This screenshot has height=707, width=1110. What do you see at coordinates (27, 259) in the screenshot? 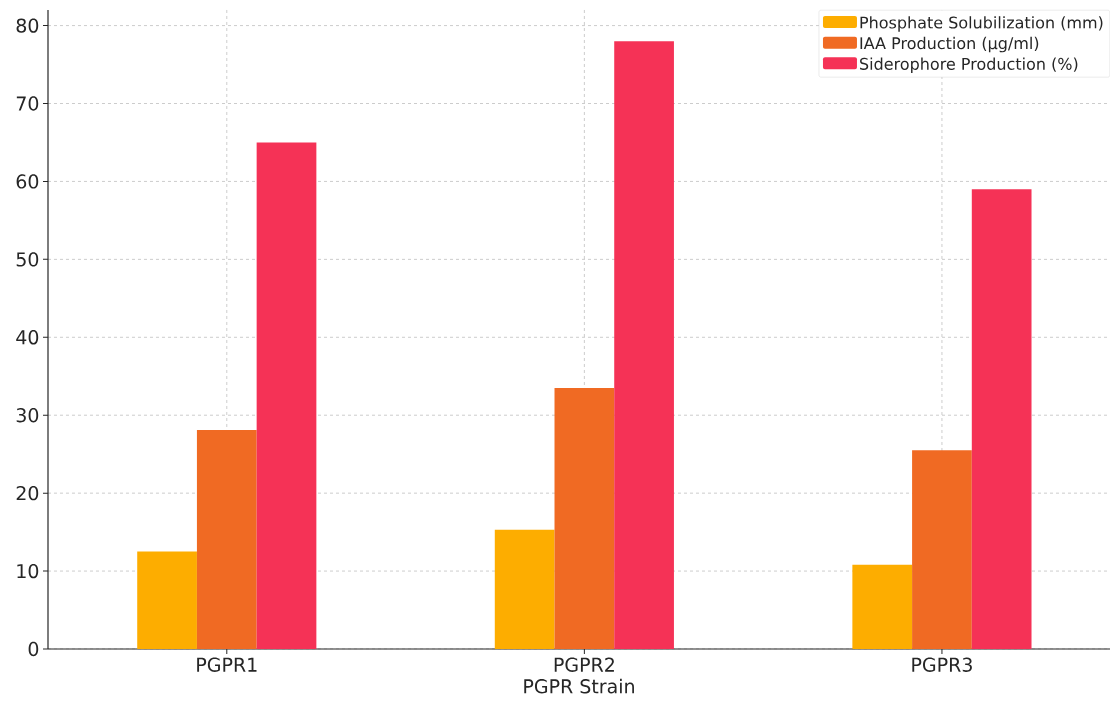
I see `y-tick-label: 50` at bounding box center [27, 259].